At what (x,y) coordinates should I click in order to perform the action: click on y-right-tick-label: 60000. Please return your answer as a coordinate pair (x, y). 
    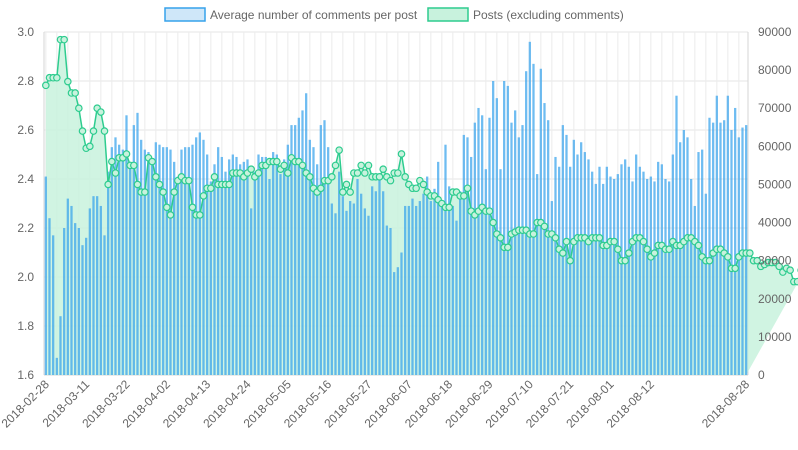
    Looking at the image, I should click on (775, 146).